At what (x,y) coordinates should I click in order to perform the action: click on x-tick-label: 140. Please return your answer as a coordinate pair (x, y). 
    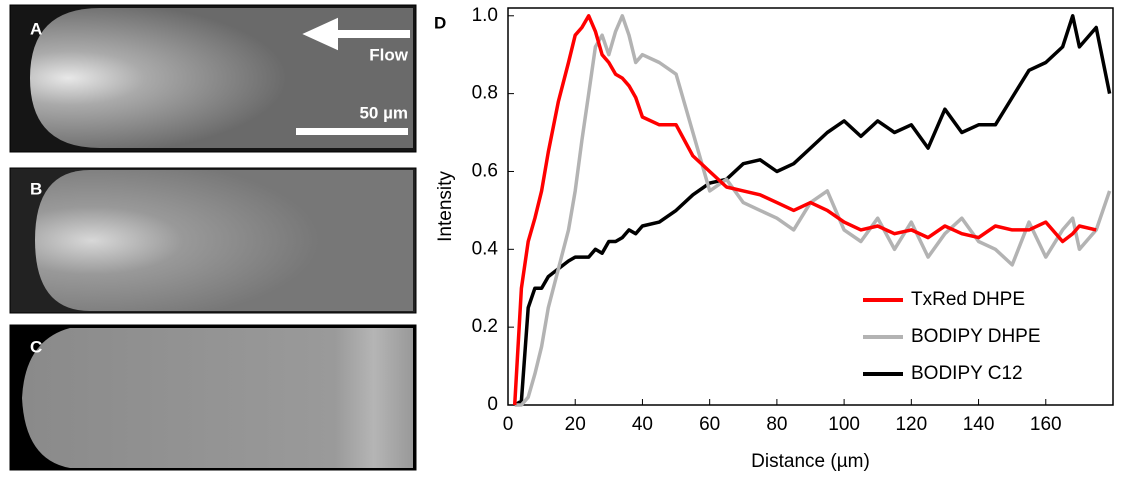
    Looking at the image, I should click on (979, 424).